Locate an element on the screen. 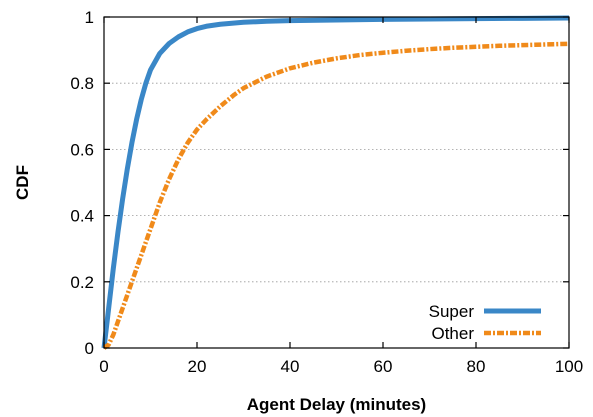  legend-label-other: Other is located at coordinates (452, 333).